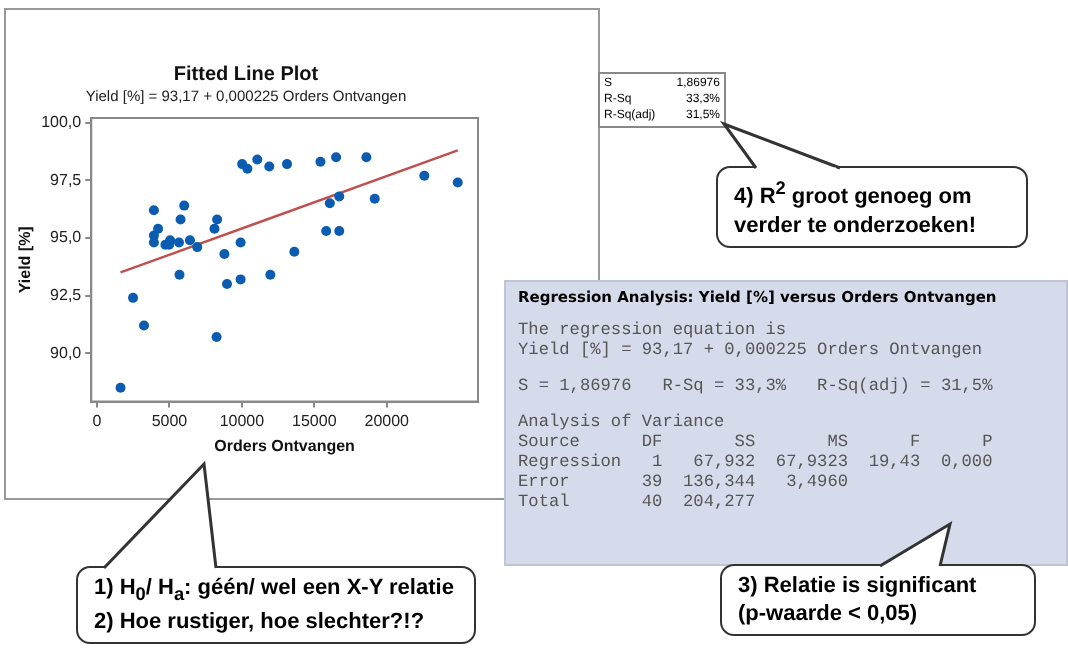 Image resolution: width=1068 pixels, height=666 pixels. Describe the element at coordinates (756, 442) in the screenshot. I see `source-note: Source DF SS MS F P` at that location.